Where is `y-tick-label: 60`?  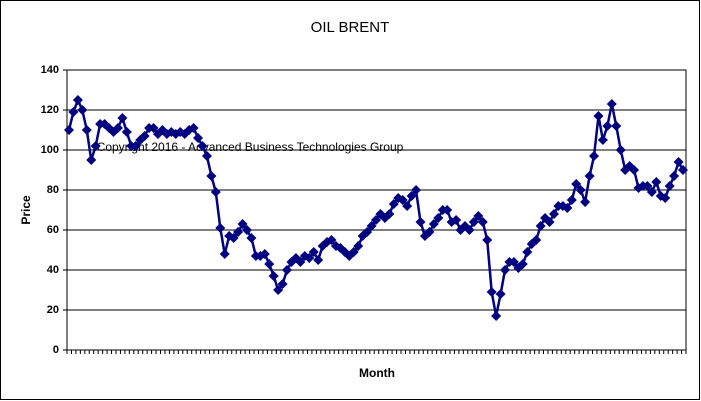
y-tick-label: 60 is located at coordinates (53, 230).